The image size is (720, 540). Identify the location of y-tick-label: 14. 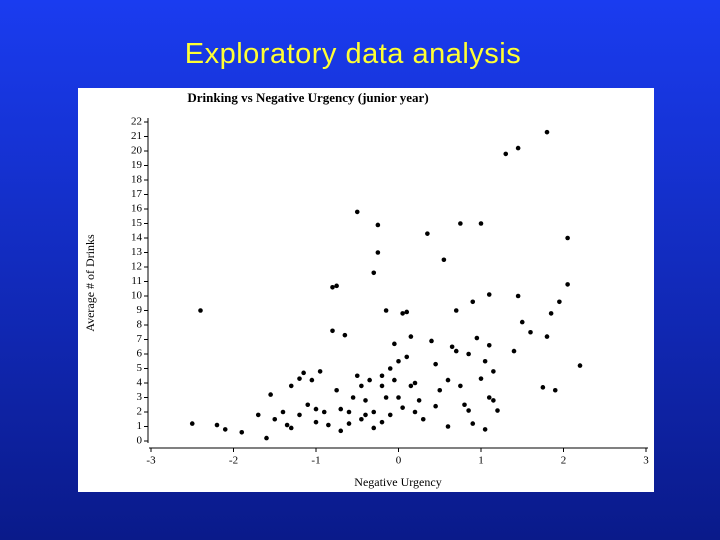
(137, 238).